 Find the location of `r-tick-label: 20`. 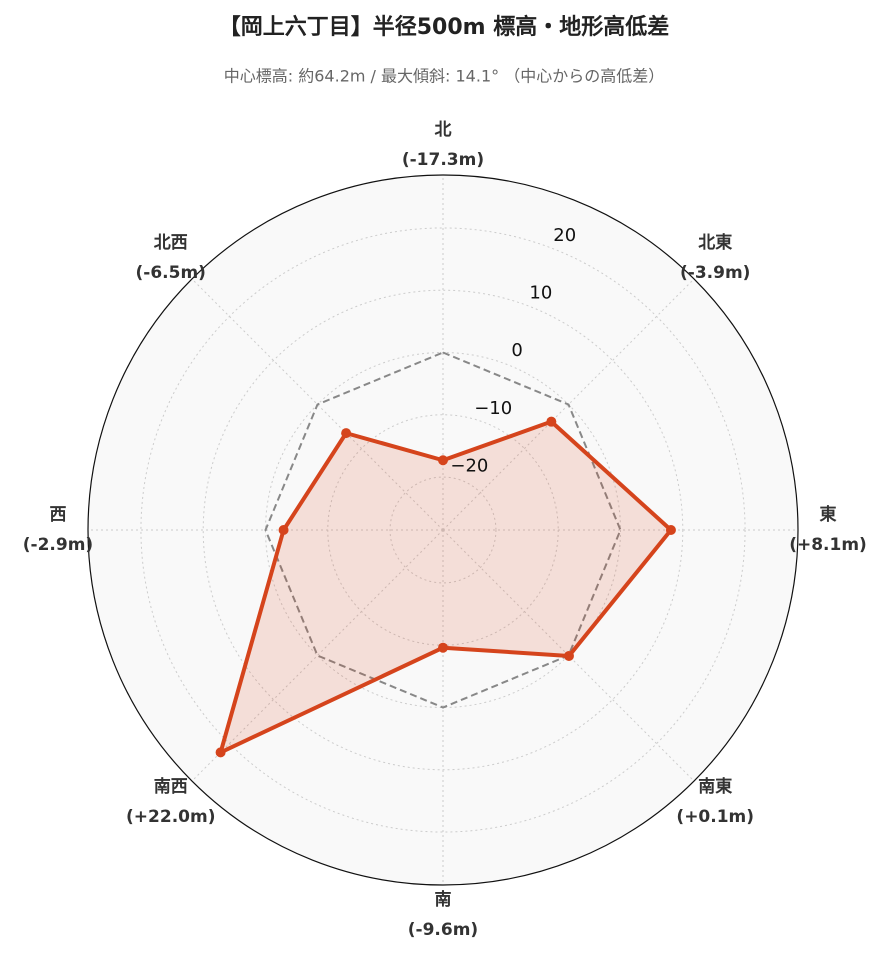

r-tick-label: 20 is located at coordinates (564, 235).